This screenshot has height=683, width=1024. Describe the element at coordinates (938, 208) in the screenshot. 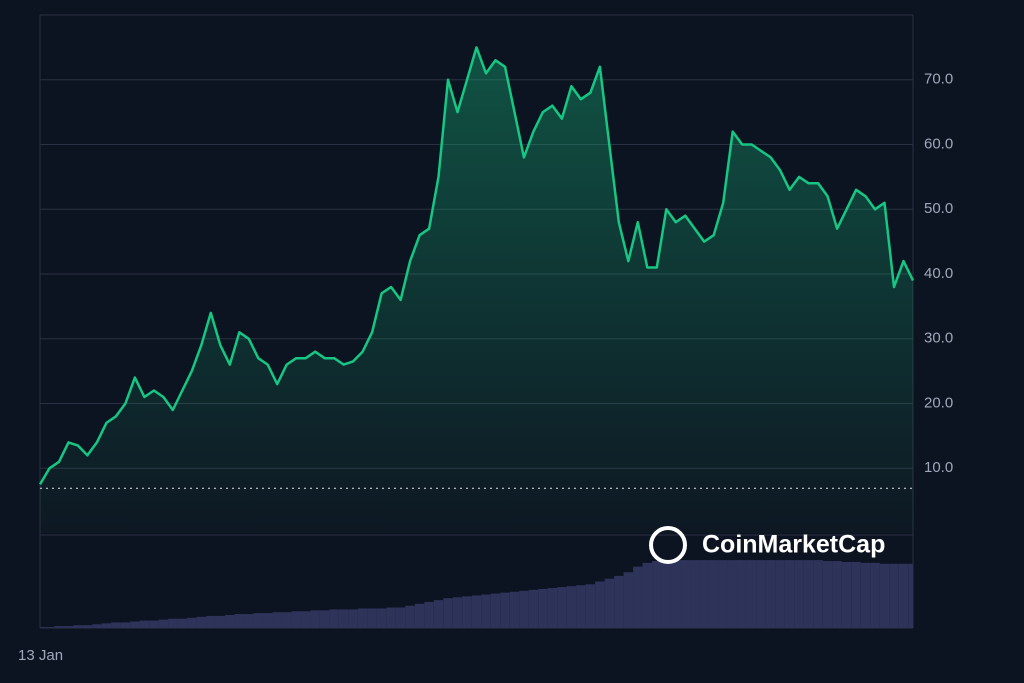

I see `y-tick-label: 50.0` at that location.